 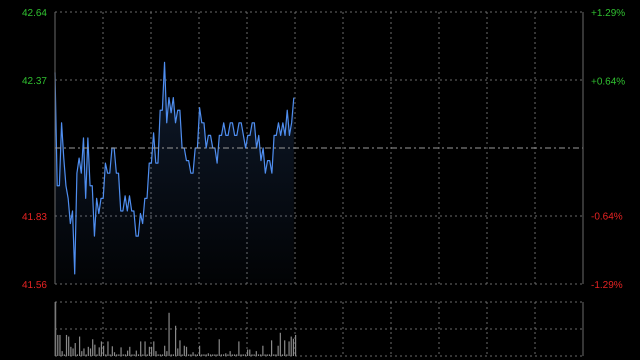 I want to click on y2-tick-label: +0.64%, so click(x=608, y=82).